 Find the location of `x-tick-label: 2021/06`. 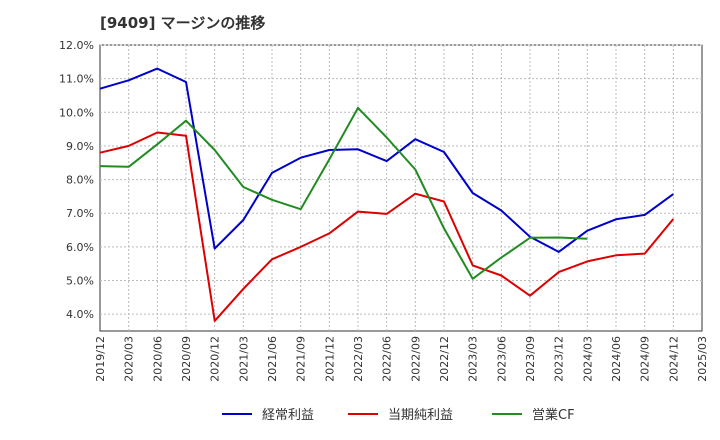

x-tick-label: 2021/06 is located at coordinates (272, 359).